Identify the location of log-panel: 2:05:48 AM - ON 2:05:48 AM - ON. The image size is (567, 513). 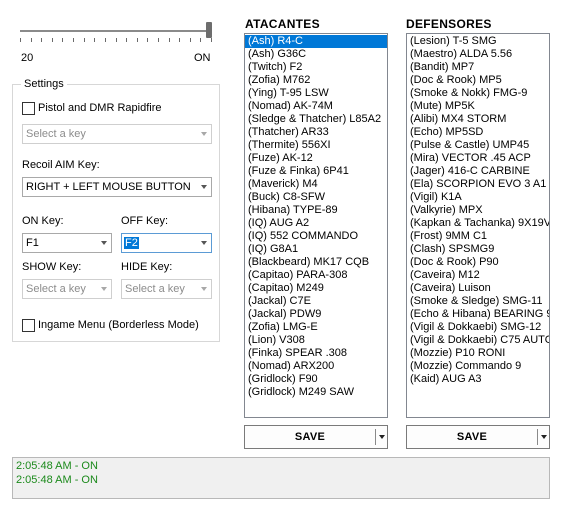
(281, 478).